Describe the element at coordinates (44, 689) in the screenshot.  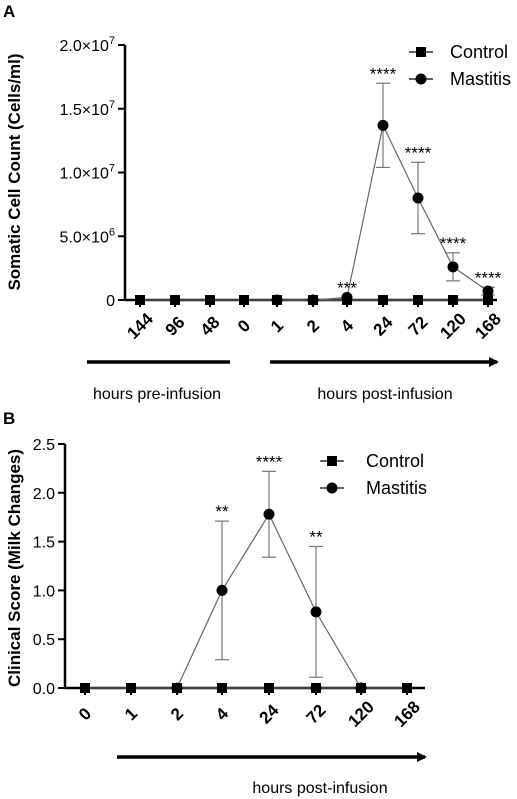
I see `y-tick-label: 0.0` at that location.